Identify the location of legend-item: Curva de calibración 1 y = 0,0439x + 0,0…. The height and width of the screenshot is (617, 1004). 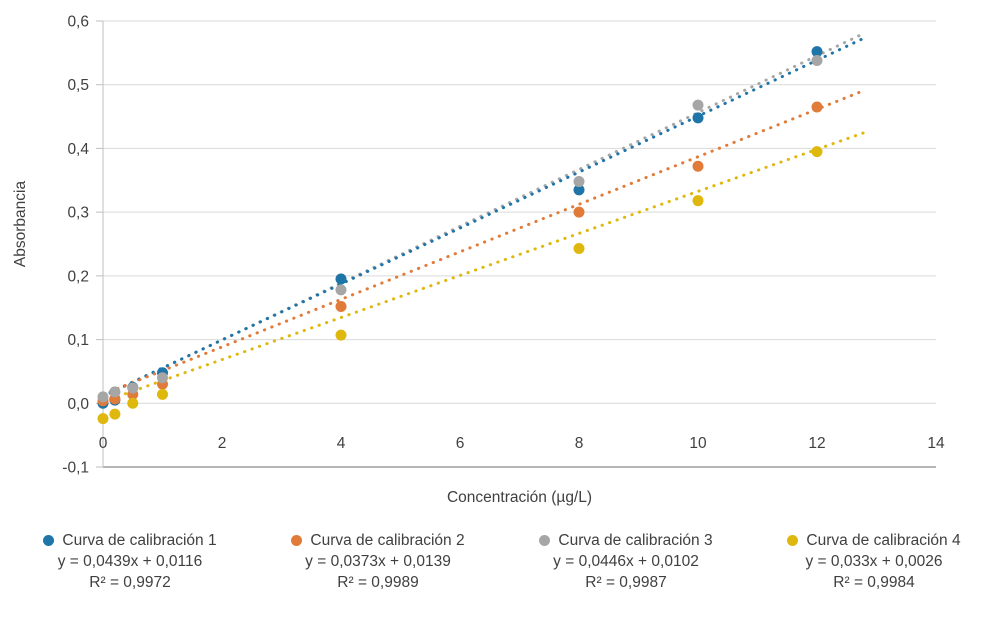
(130, 561).